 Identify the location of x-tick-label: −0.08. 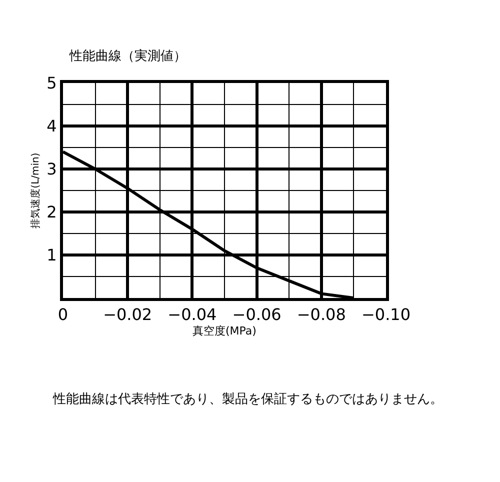
(321, 314).